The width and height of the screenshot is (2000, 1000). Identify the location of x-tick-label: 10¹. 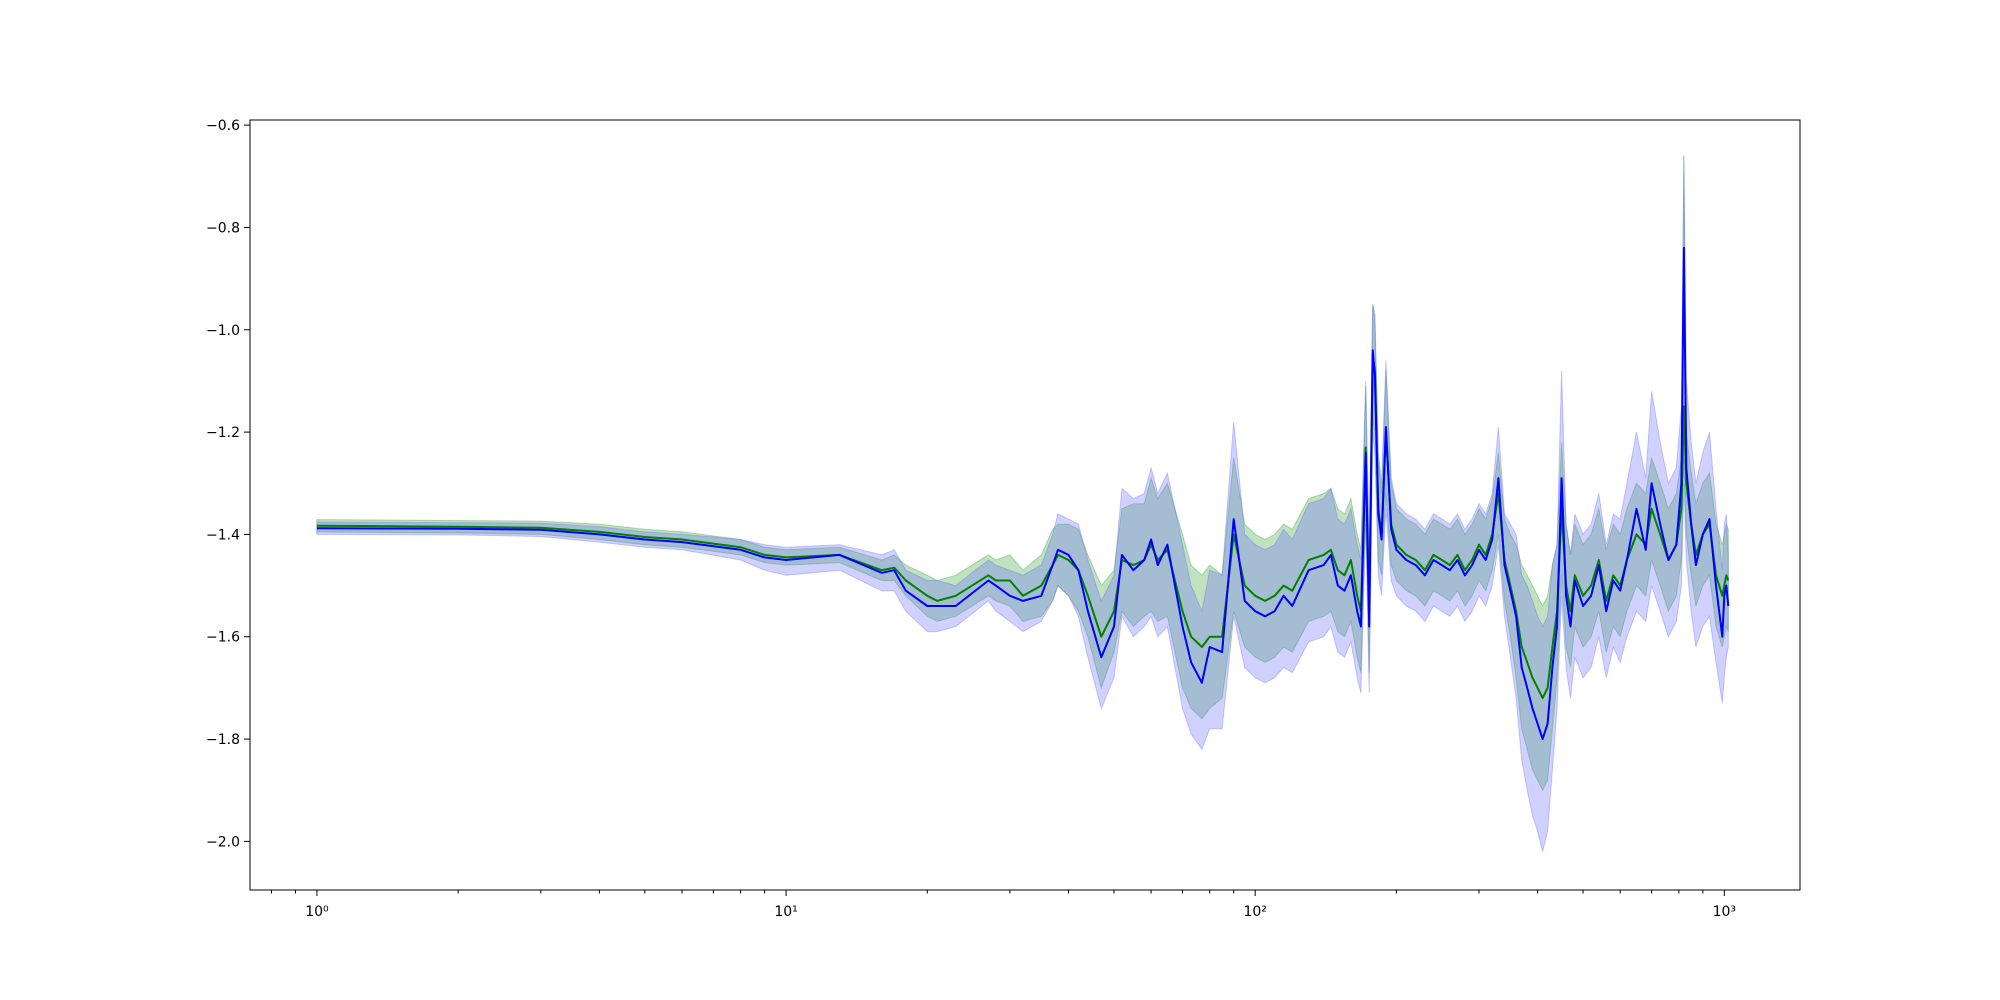
(785, 912).